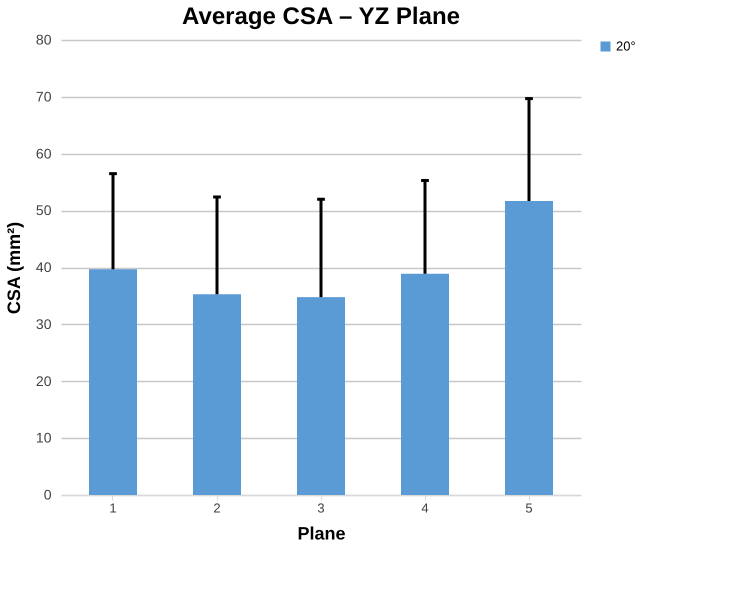  Describe the element at coordinates (321, 534) in the screenshot. I see `x-axis-title: Plane` at that location.